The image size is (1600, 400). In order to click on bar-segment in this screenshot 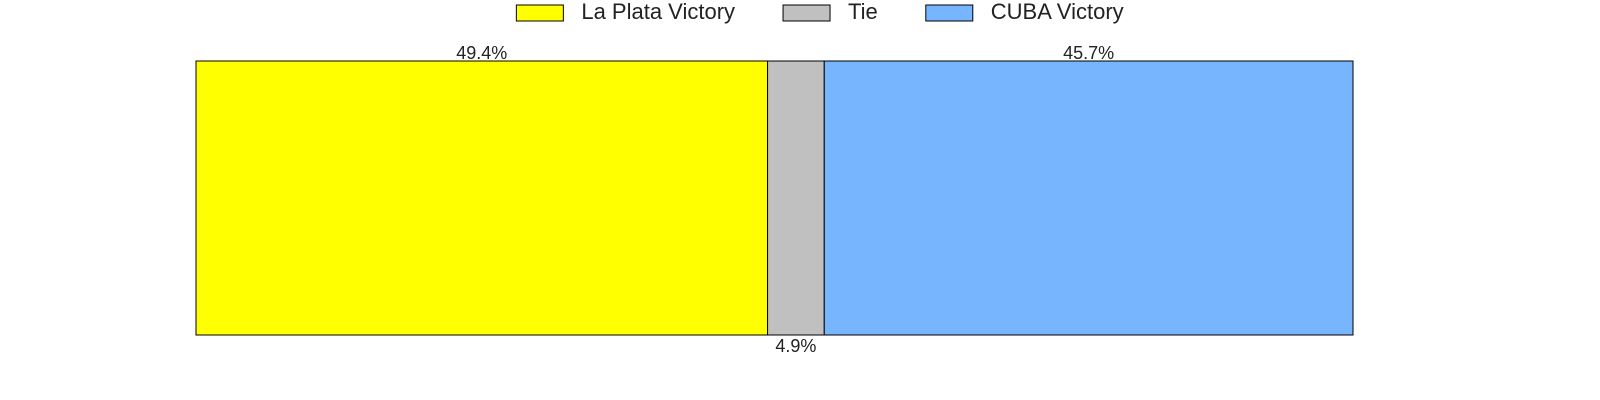, I will do `click(796, 198)`.